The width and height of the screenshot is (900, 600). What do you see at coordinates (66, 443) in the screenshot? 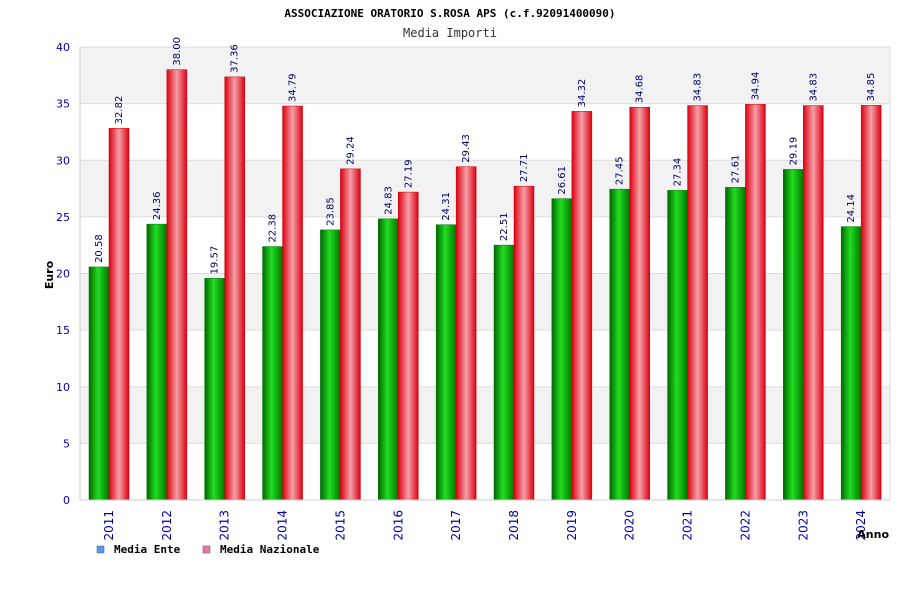
I see `y-tick-label: 5` at bounding box center [66, 443].